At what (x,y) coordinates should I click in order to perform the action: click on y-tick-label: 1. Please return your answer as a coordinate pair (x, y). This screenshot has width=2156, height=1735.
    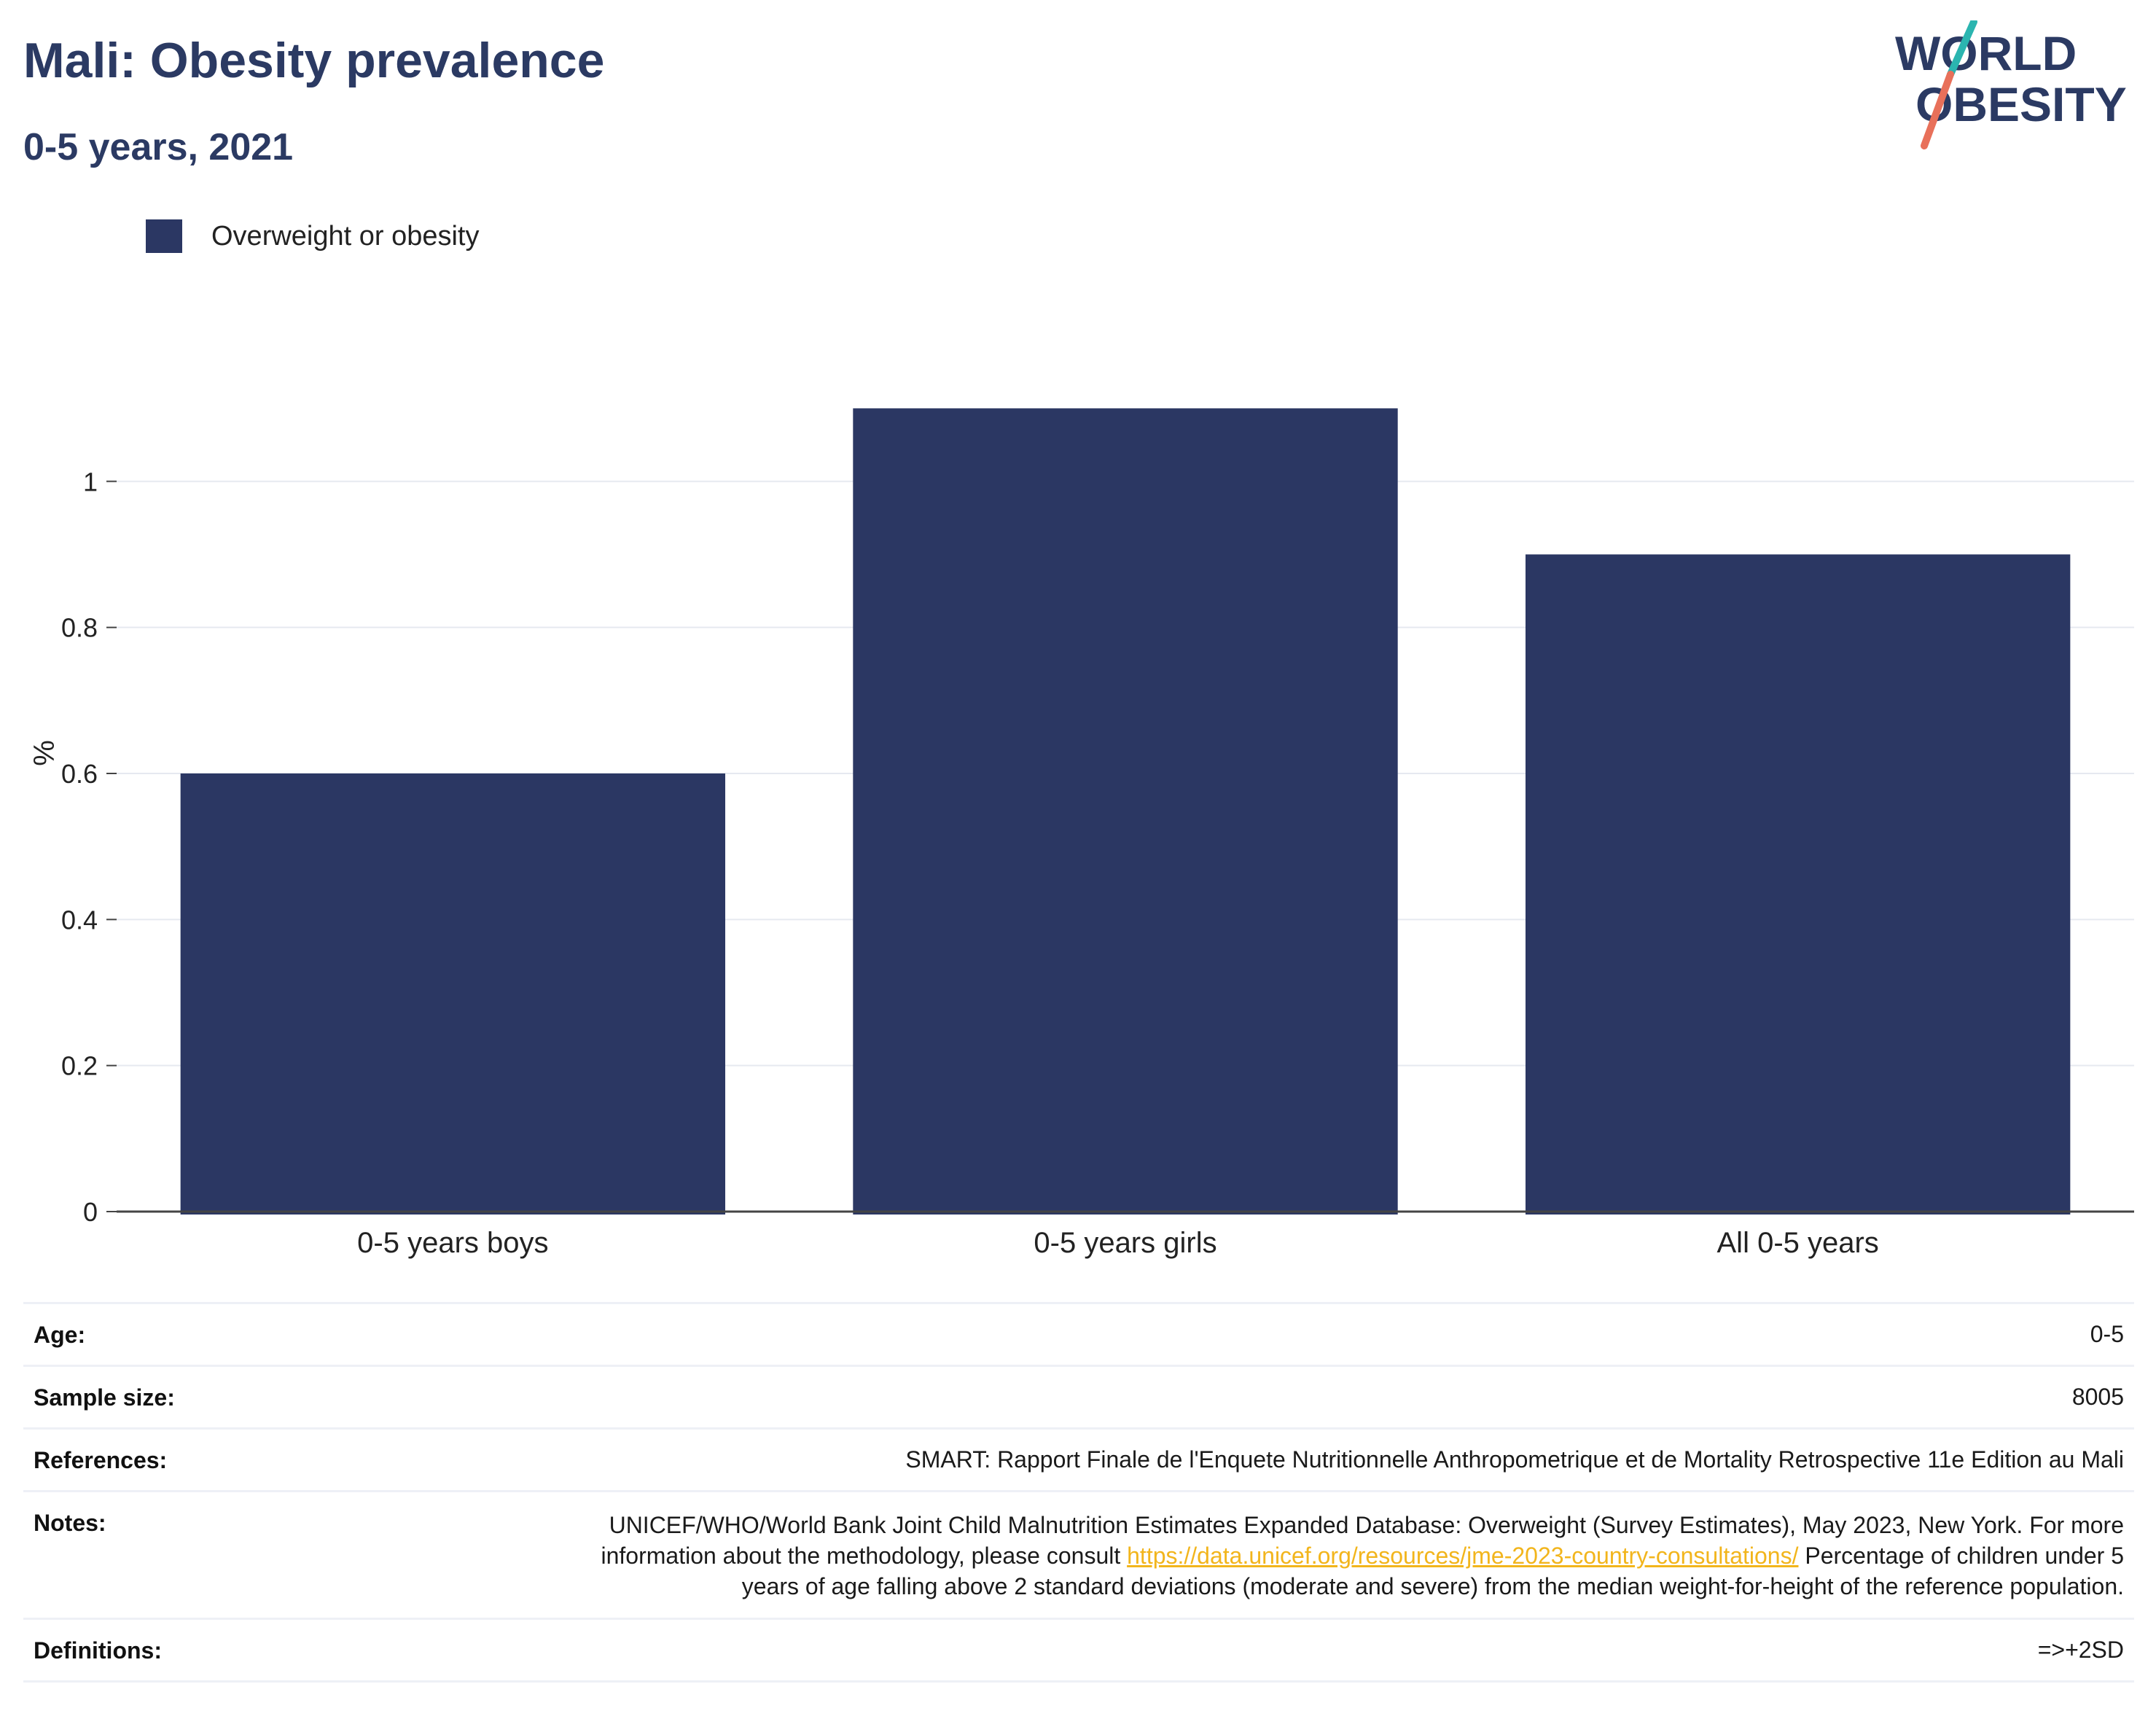
    Looking at the image, I should click on (91, 481).